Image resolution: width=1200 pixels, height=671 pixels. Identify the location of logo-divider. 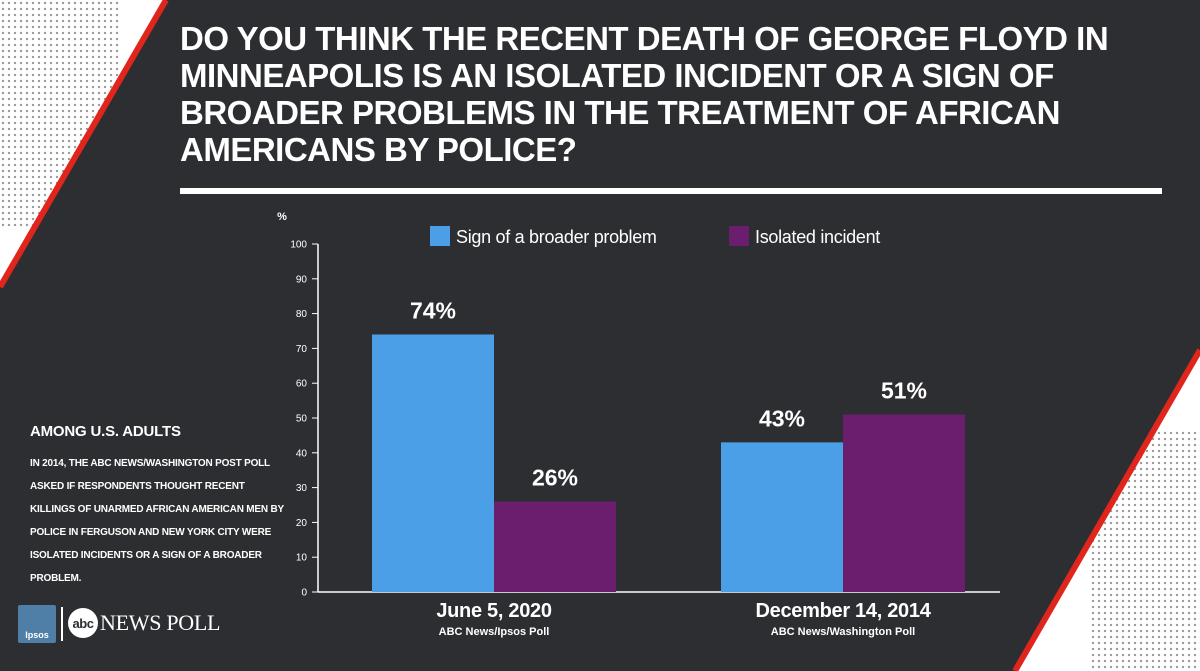
(62, 624).